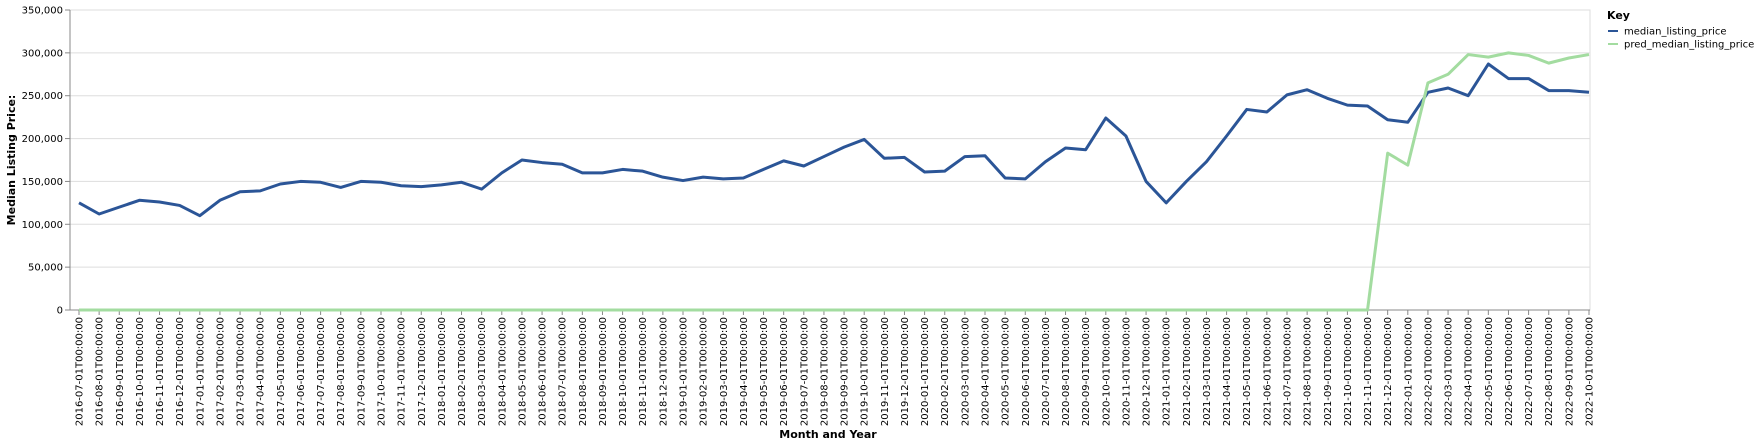 This screenshot has height=447, width=1759. Describe the element at coordinates (744, 371) in the screenshot. I see `x-tick-label: 2019-04-01T00:00:00` at that location.